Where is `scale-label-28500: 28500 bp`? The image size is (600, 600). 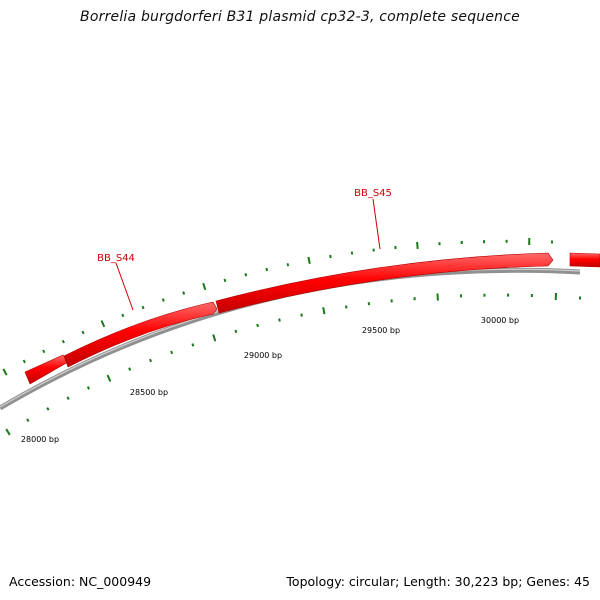
scale-label-28500: 28500 bp is located at coordinates (149, 392).